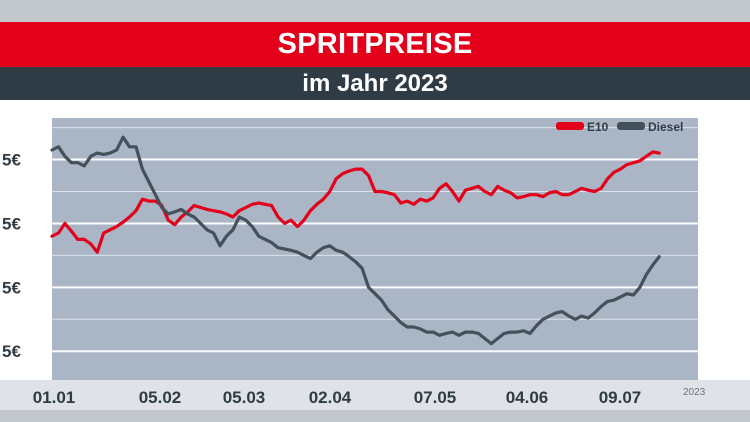 The image size is (750, 422). I want to click on legend-swatch-diesel, so click(631, 126).